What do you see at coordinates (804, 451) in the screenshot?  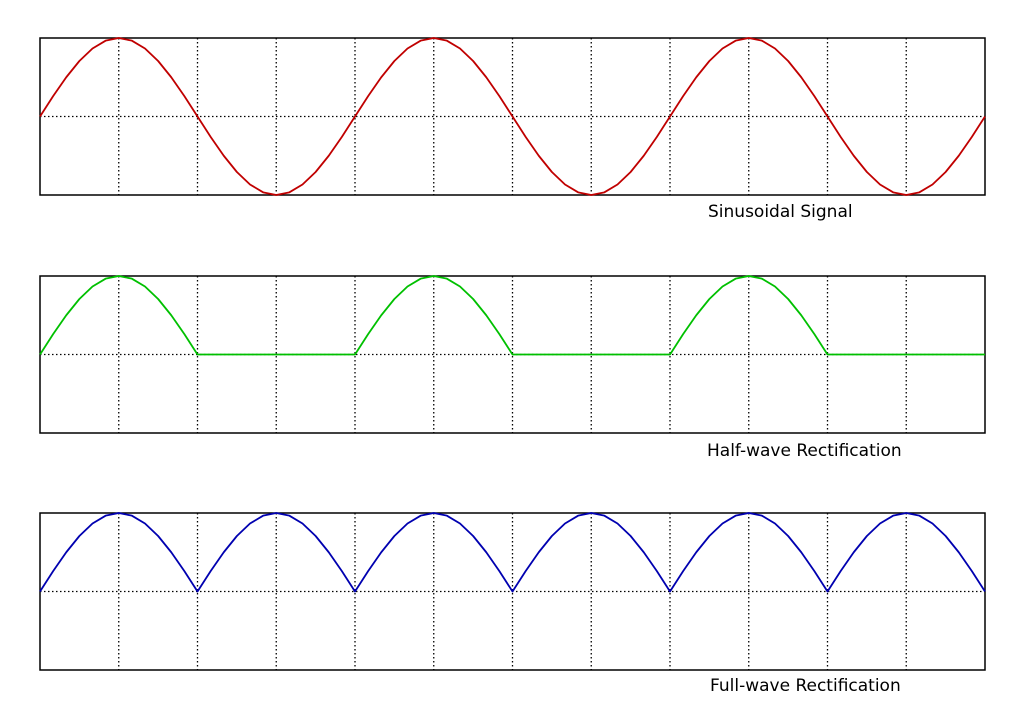 I see `title-half-wave: Half-wave Rectification` at bounding box center [804, 451].